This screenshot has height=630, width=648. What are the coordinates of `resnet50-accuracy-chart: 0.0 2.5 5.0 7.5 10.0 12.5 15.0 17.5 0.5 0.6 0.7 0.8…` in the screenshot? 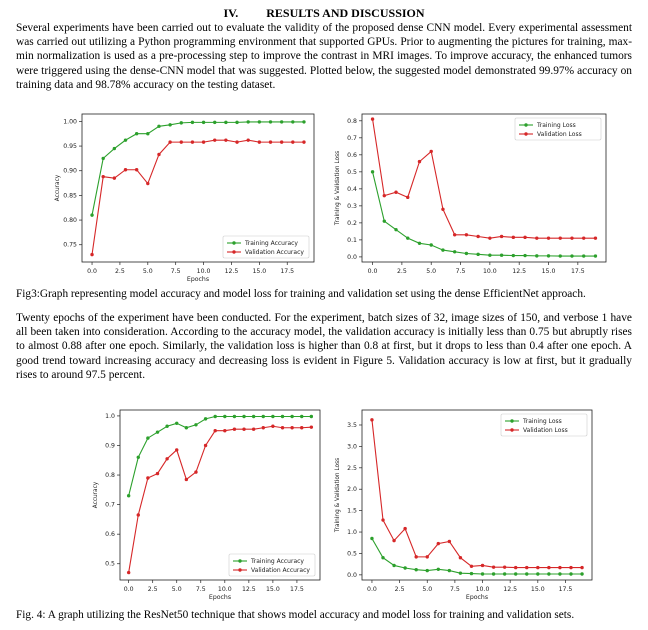 It's located at (207, 505).